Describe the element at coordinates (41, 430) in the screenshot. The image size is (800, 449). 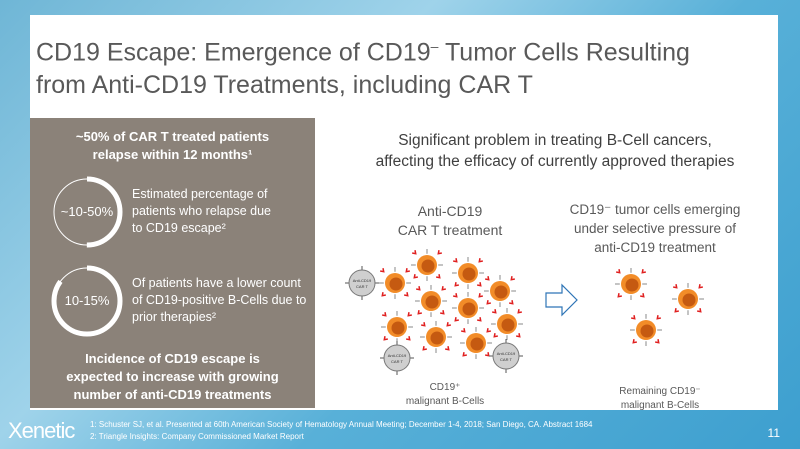
I see `xenetic-logo: Xenetic` at that location.